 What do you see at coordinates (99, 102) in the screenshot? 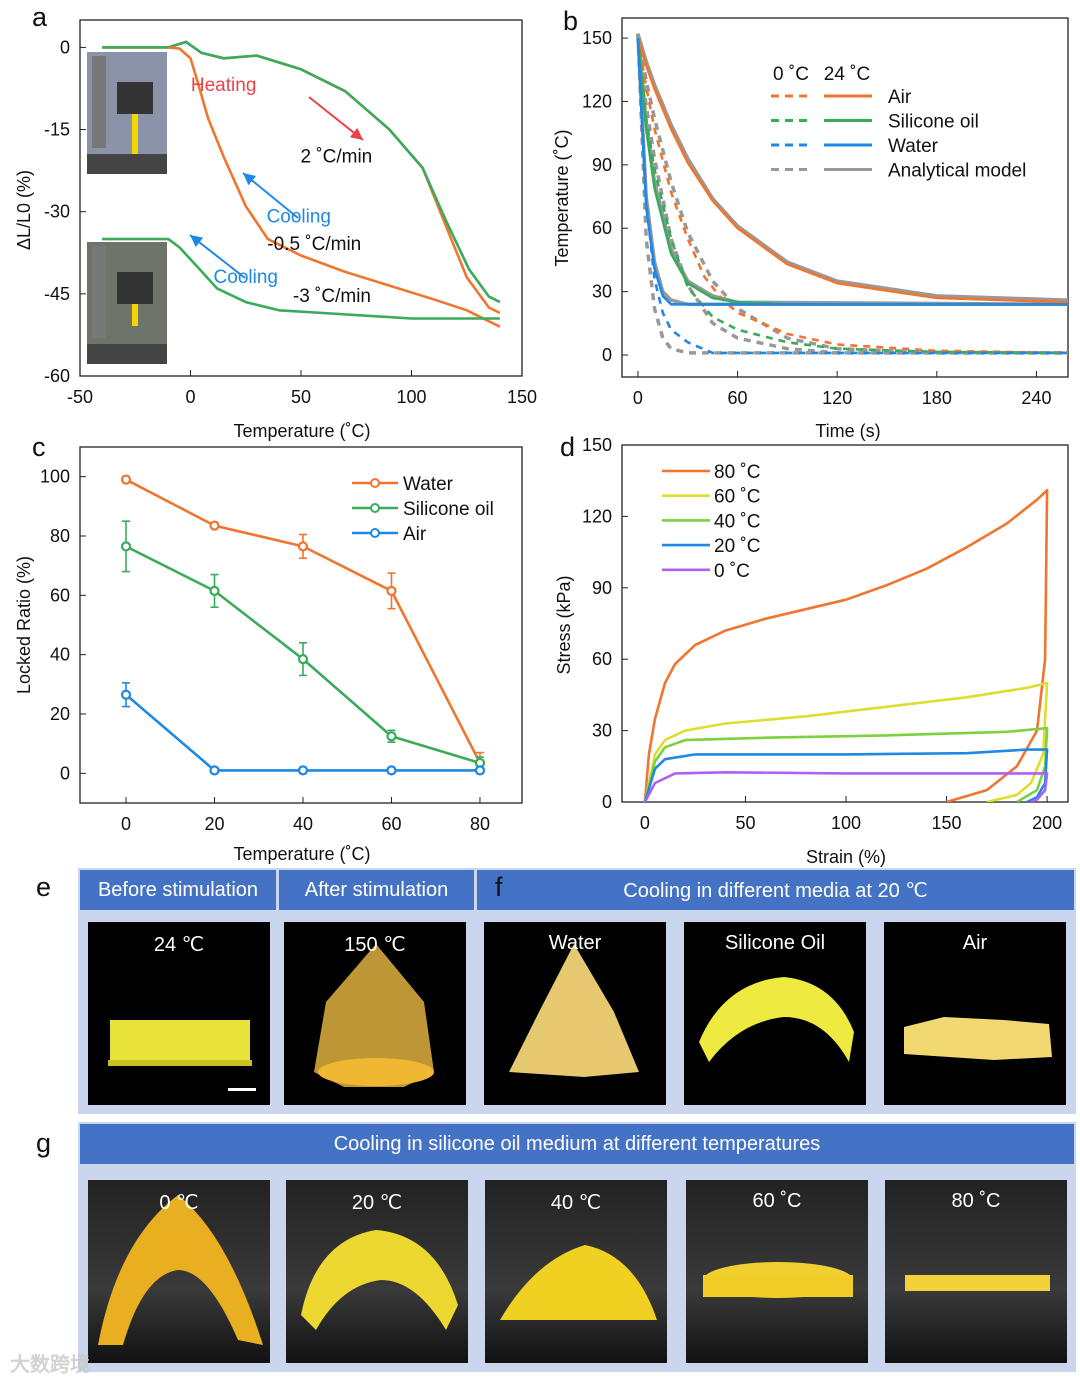
I see `inset-photo-rod` at bounding box center [99, 102].